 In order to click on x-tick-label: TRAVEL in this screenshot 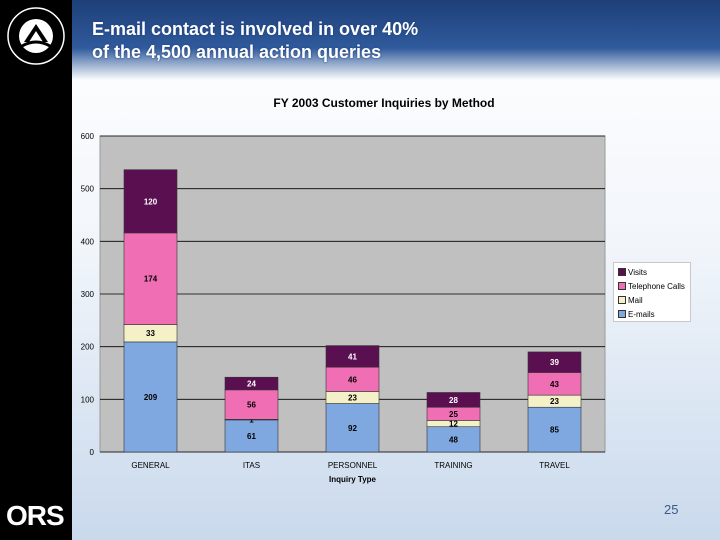, I will do `click(554, 465)`.